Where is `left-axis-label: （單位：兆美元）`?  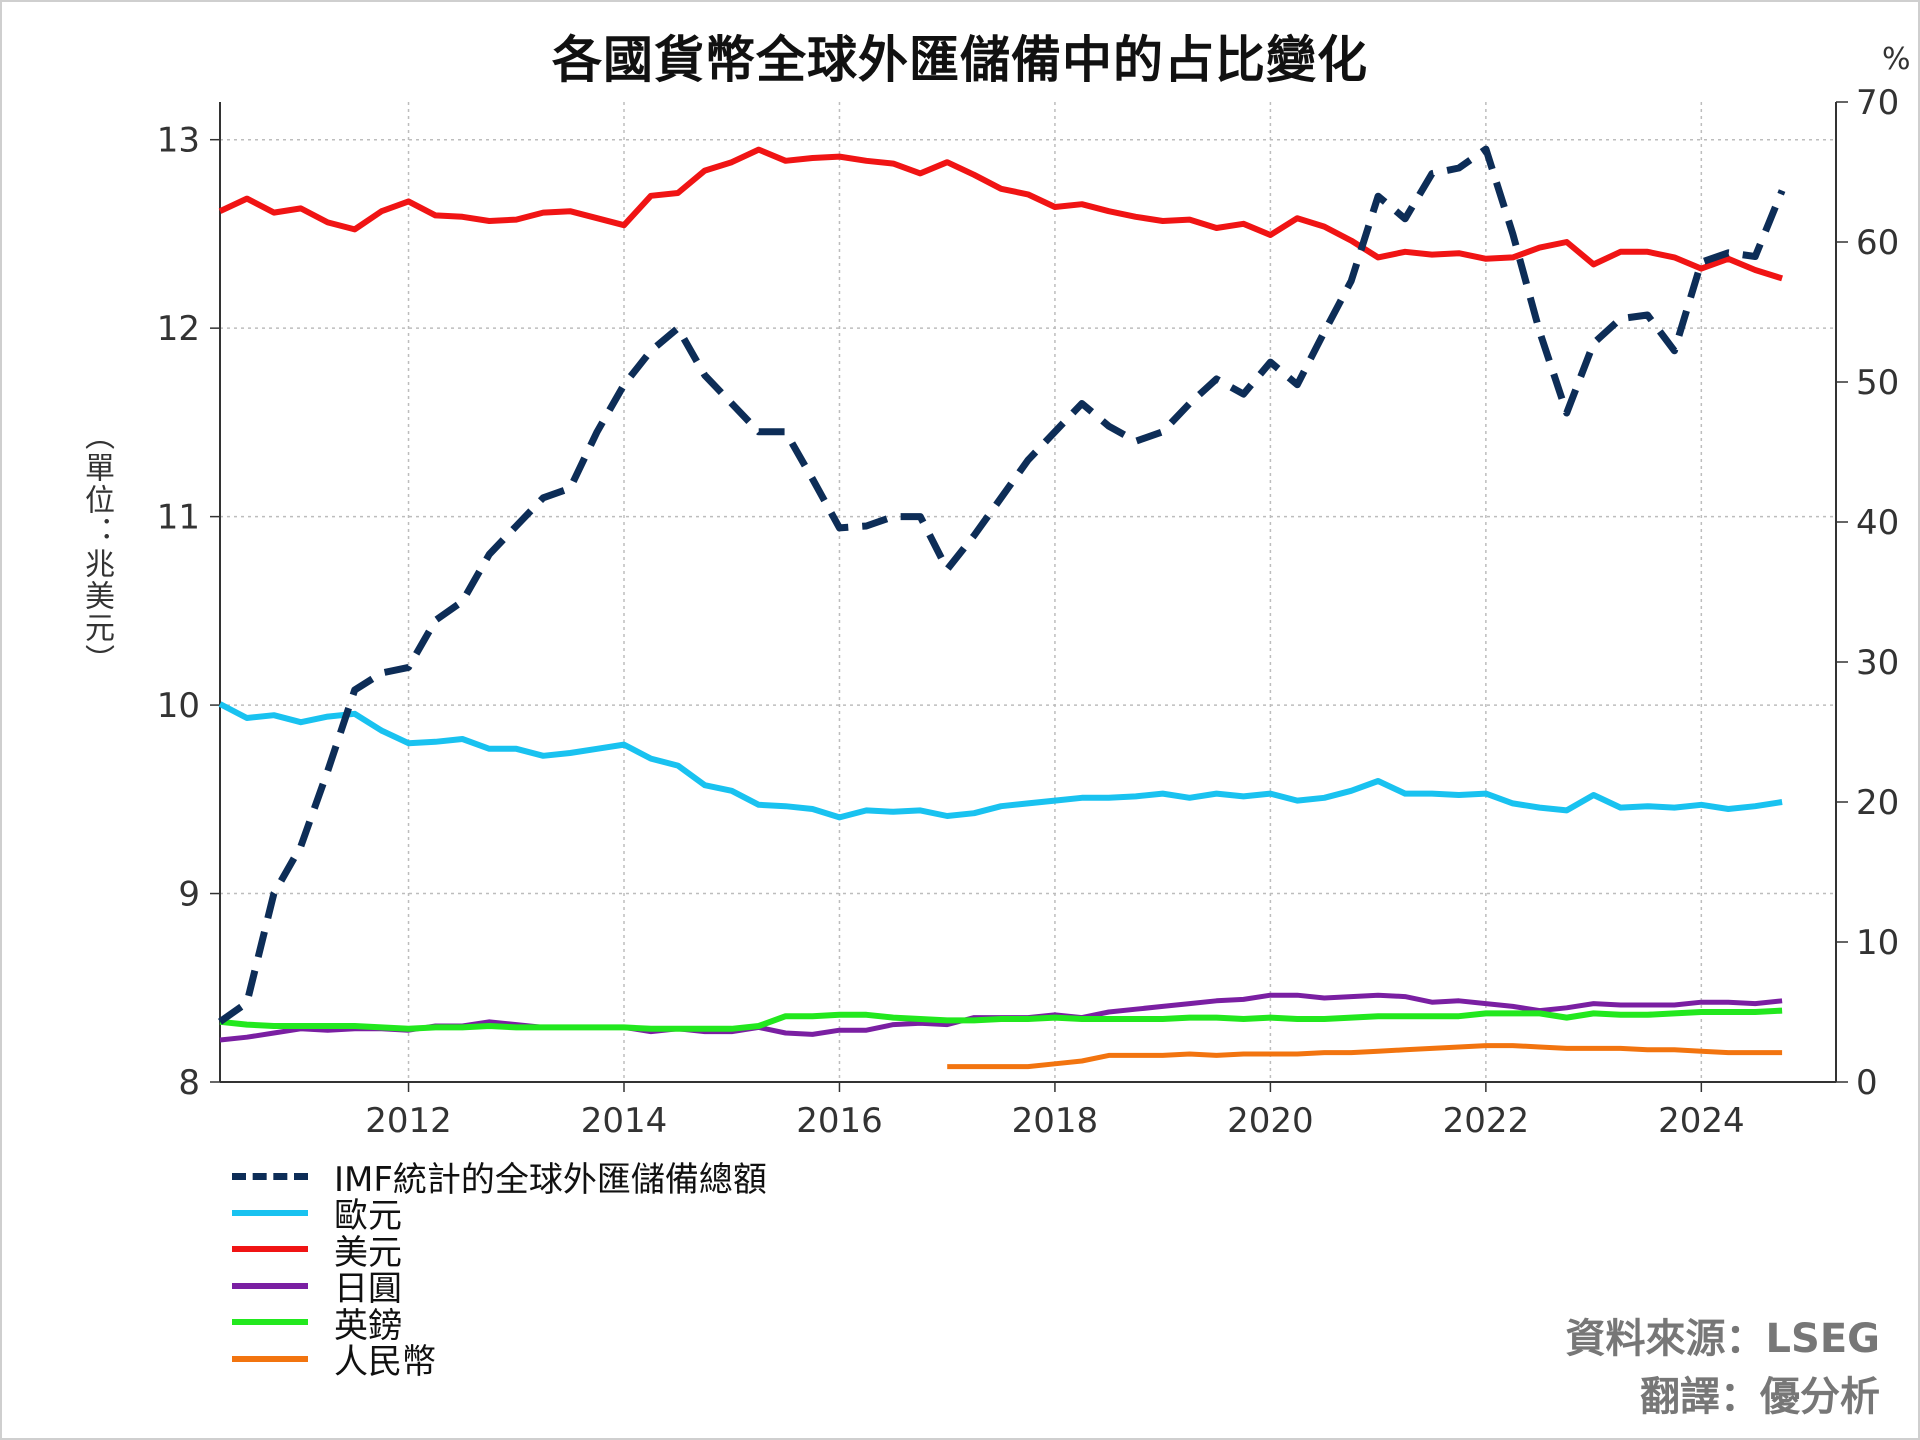
left-axis-label: （單位：兆美元） is located at coordinates (96, 548).